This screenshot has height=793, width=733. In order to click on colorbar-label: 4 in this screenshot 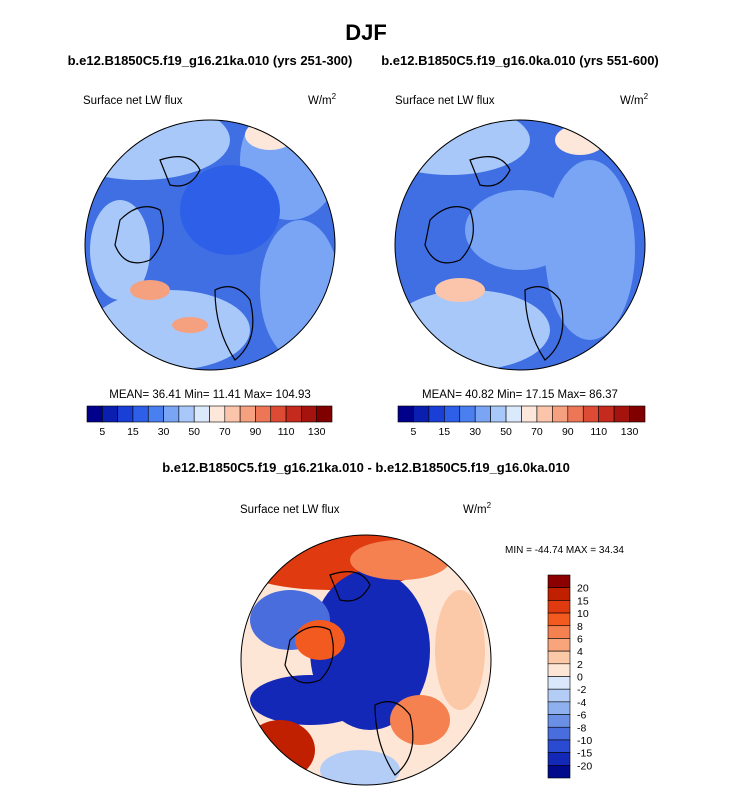, I will do `click(580, 652)`.